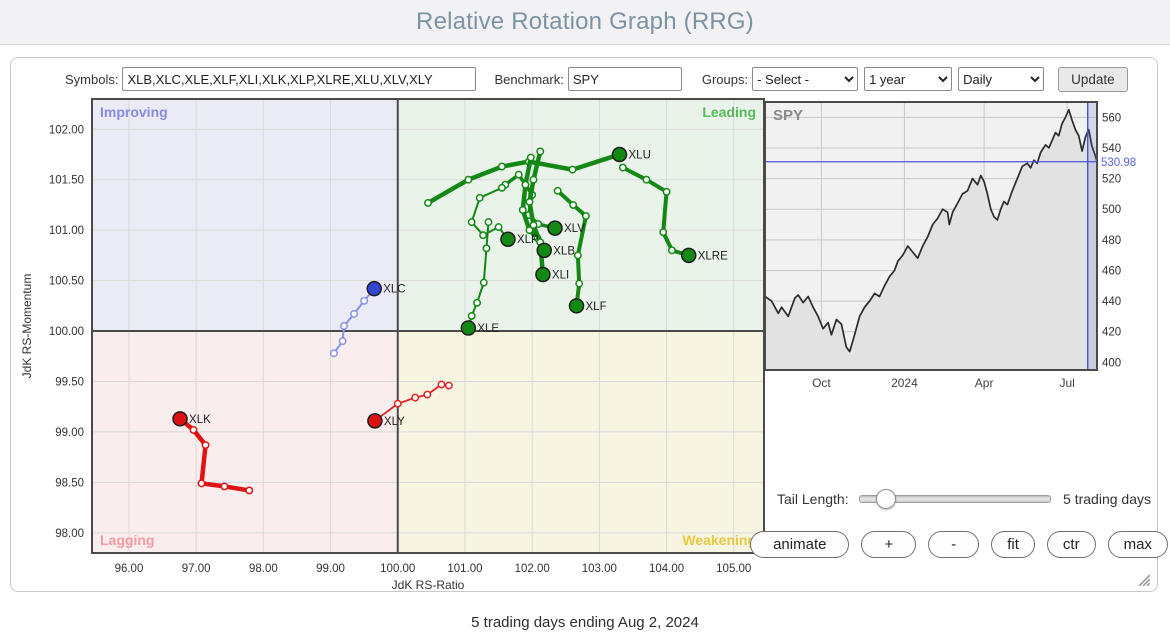 The width and height of the screenshot is (1170, 643). I want to click on page-title: Relative Rotation Graph (RRG), so click(585, 21).